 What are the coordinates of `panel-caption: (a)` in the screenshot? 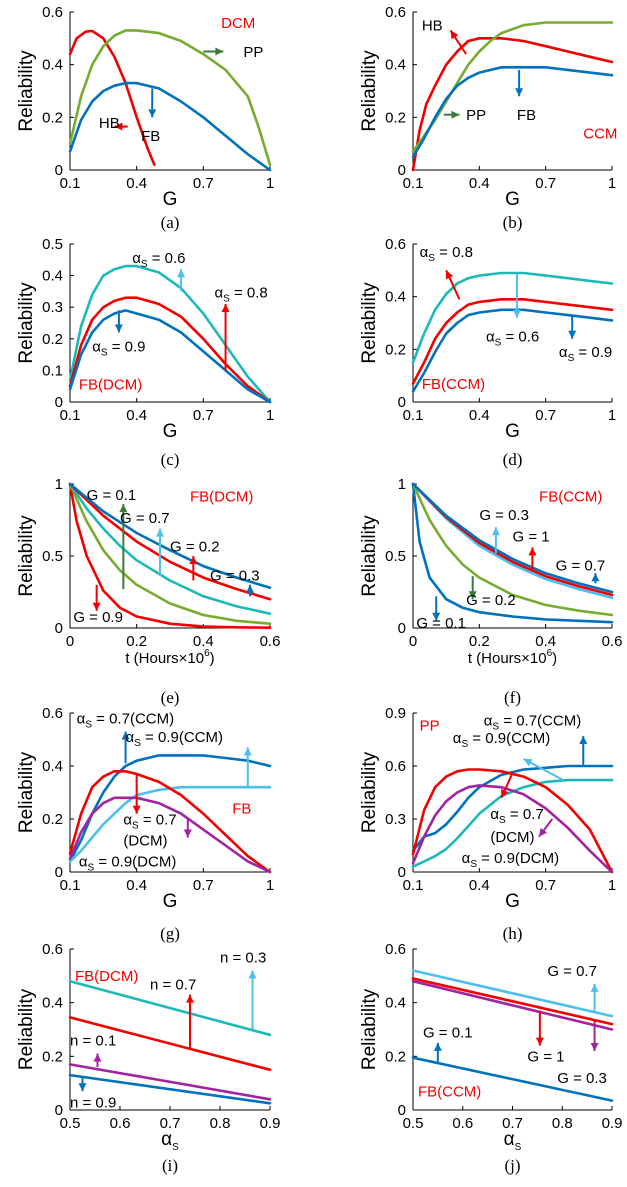 It's located at (170, 222).